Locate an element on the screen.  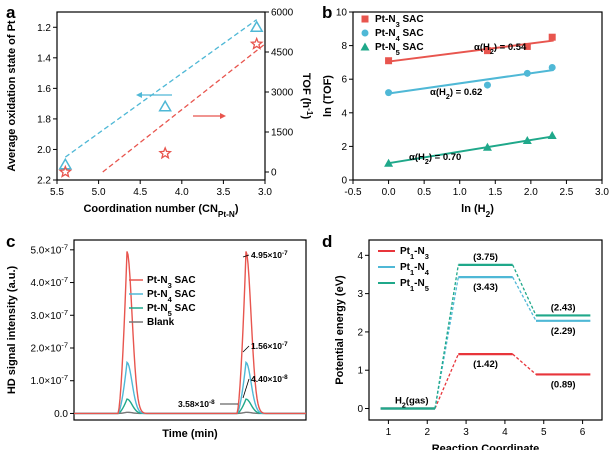
x-tick-label-d: 6 is located at coordinates (583, 432).